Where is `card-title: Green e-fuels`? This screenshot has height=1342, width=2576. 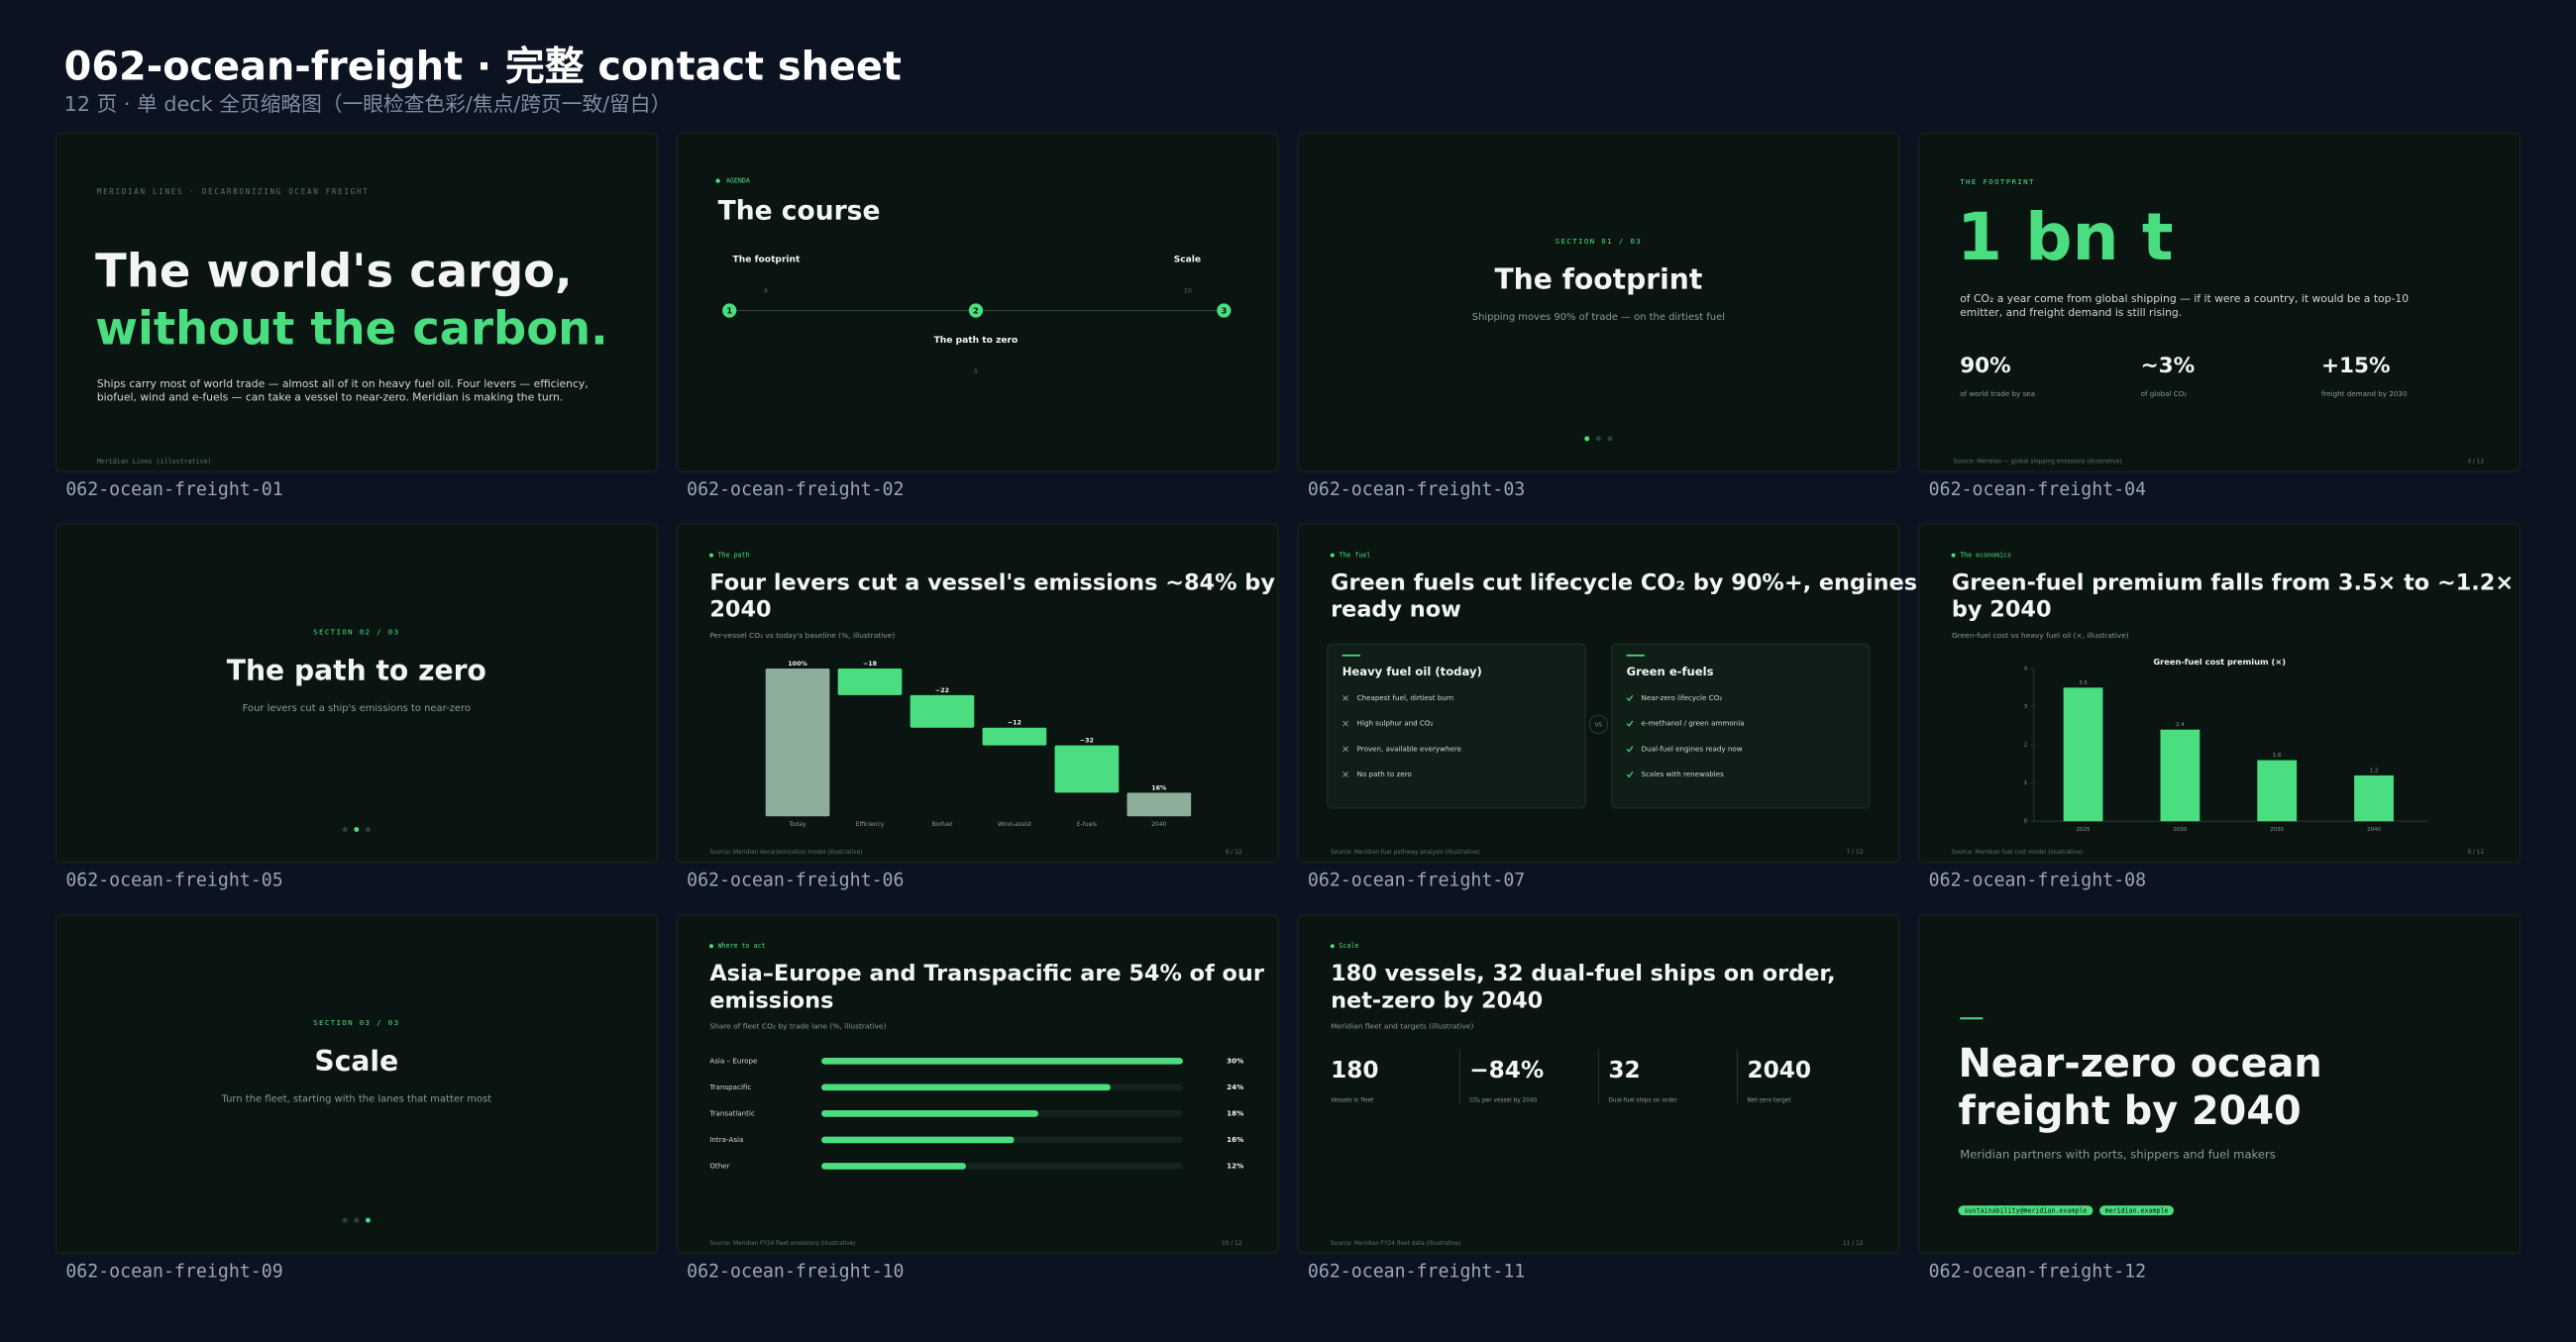 card-title: Green e-fuels is located at coordinates (1670, 671).